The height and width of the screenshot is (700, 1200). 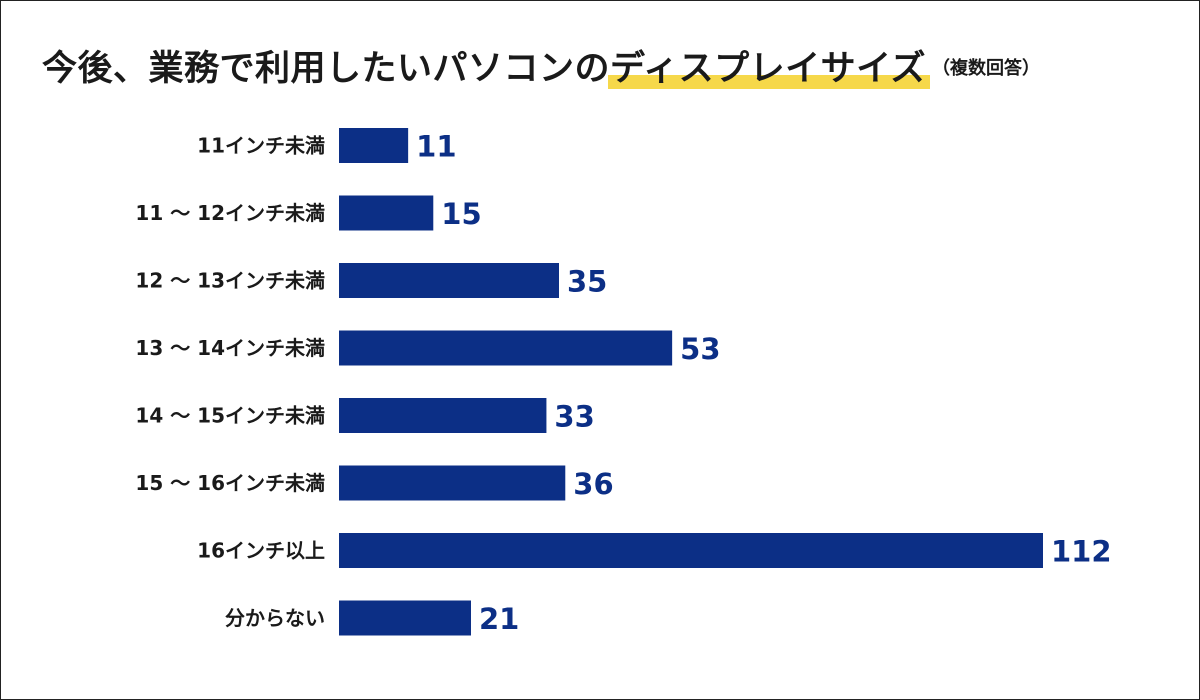 What do you see at coordinates (499, 619) in the screenshot?
I see `value-label: 21` at bounding box center [499, 619].